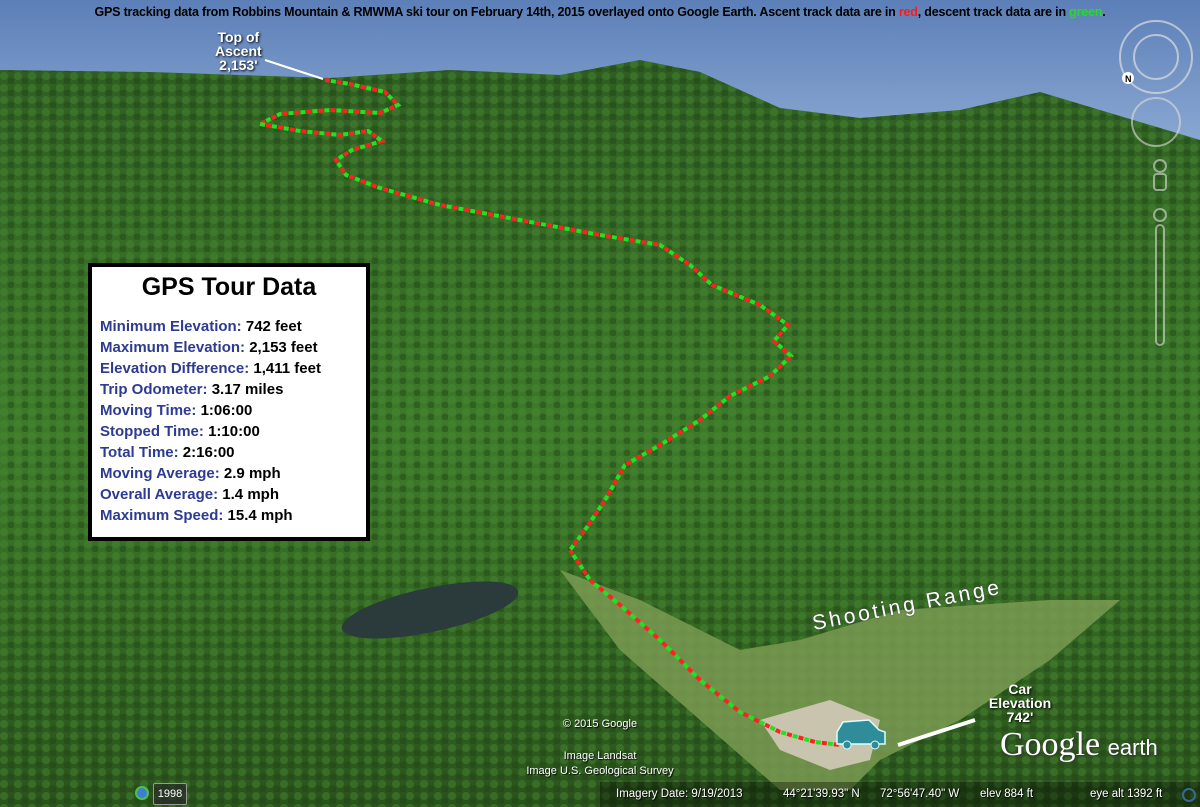 This screenshot has height=807, width=1200. What do you see at coordinates (920, 794) in the screenshot?
I see `longitude: 72°56'47.40" W` at bounding box center [920, 794].